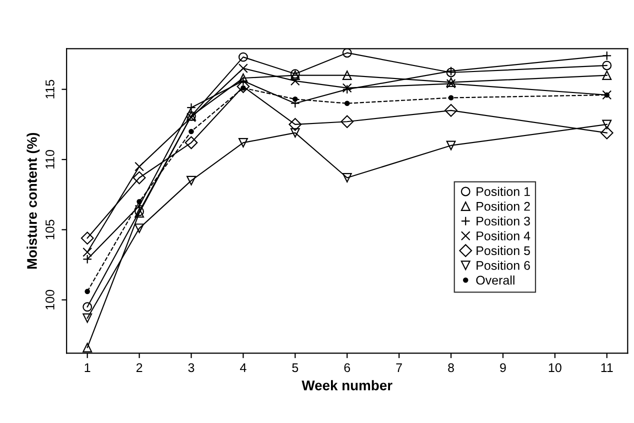 The width and height of the screenshot is (634, 423). What do you see at coordinates (503, 235) in the screenshot?
I see `legend-label: Position 4` at bounding box center [503, 235].